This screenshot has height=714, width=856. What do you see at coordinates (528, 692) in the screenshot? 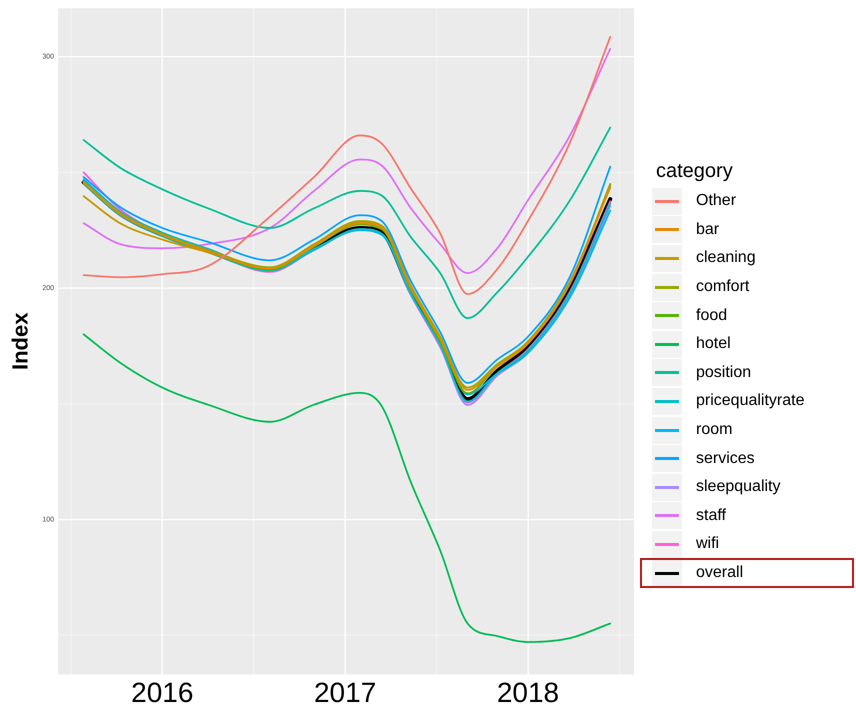
I see `x-tick-label: 2018` at bounding box center [528, 692].